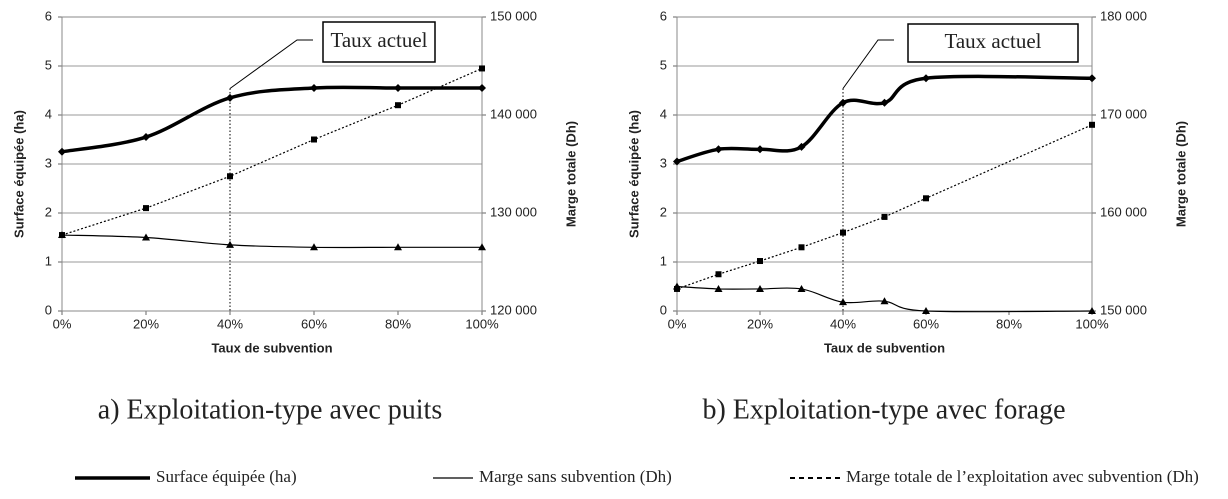 Image resolution: width=1228 pixels, height=499 pixels. I want to click on y2-tick-label: 130 000, so click(513, 211).